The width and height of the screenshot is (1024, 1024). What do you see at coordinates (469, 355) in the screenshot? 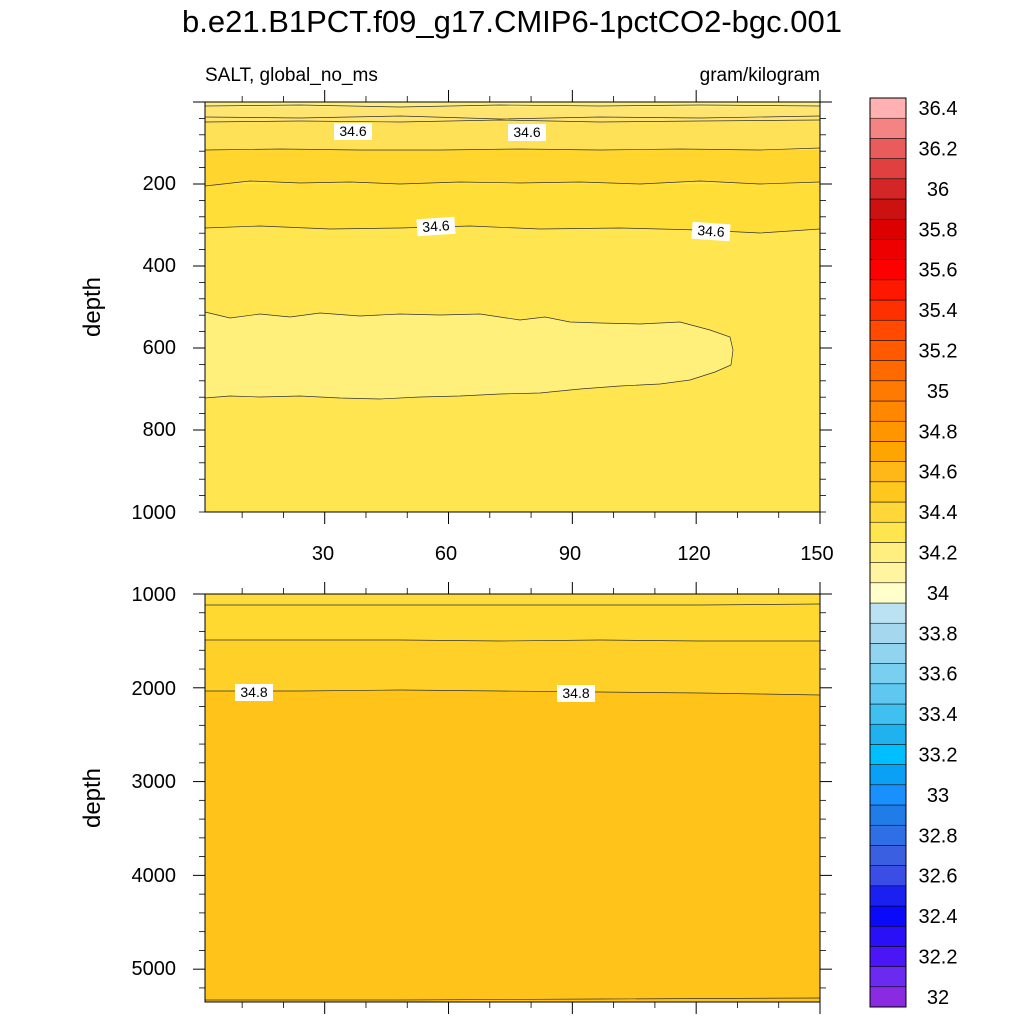
I see `upper-fresh-core` at bounding box center [469, 355].